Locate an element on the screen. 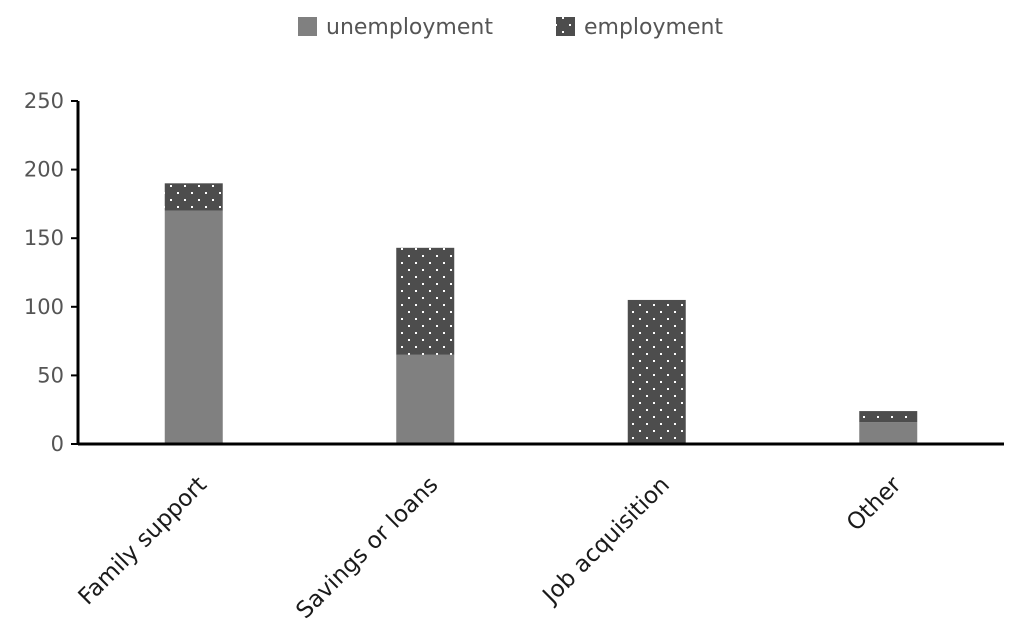 The image size is (1021, 630). x-category-label: Family support is located at coordinates (143, 541).